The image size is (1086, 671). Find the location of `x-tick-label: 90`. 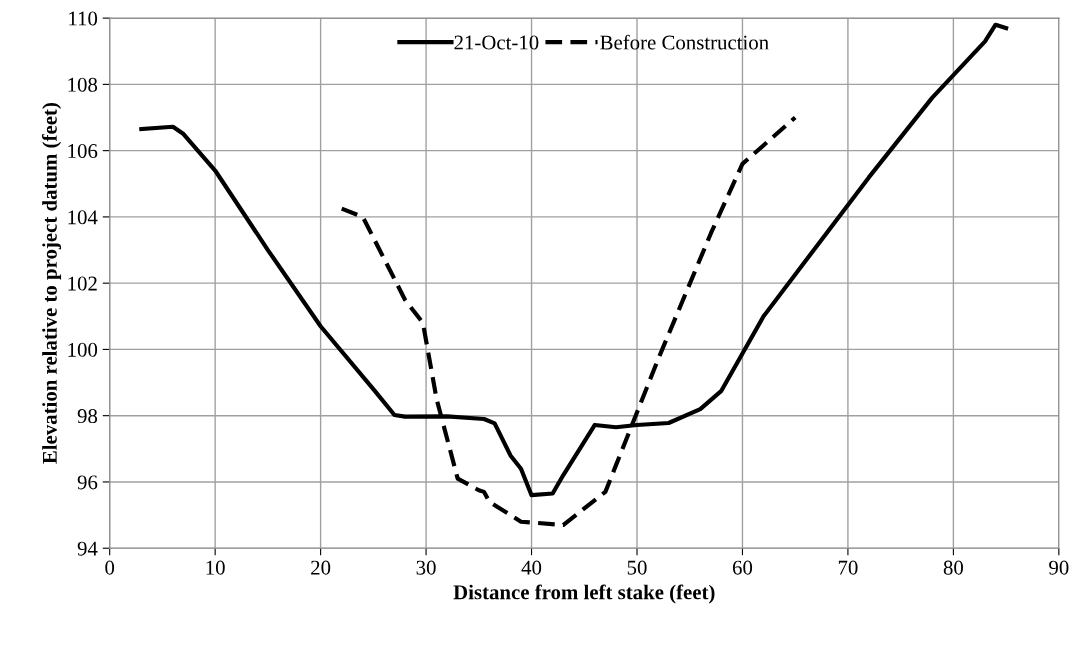

x-tick-label: 90 is located at coordinates (1059, 567).